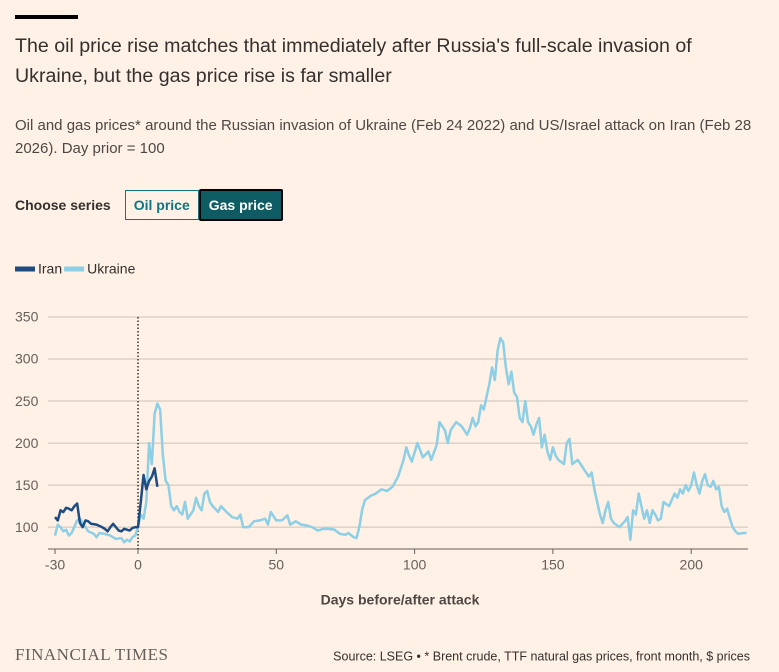  I want to click on x-axis-label: Days before/after attack, so click(400, 600).